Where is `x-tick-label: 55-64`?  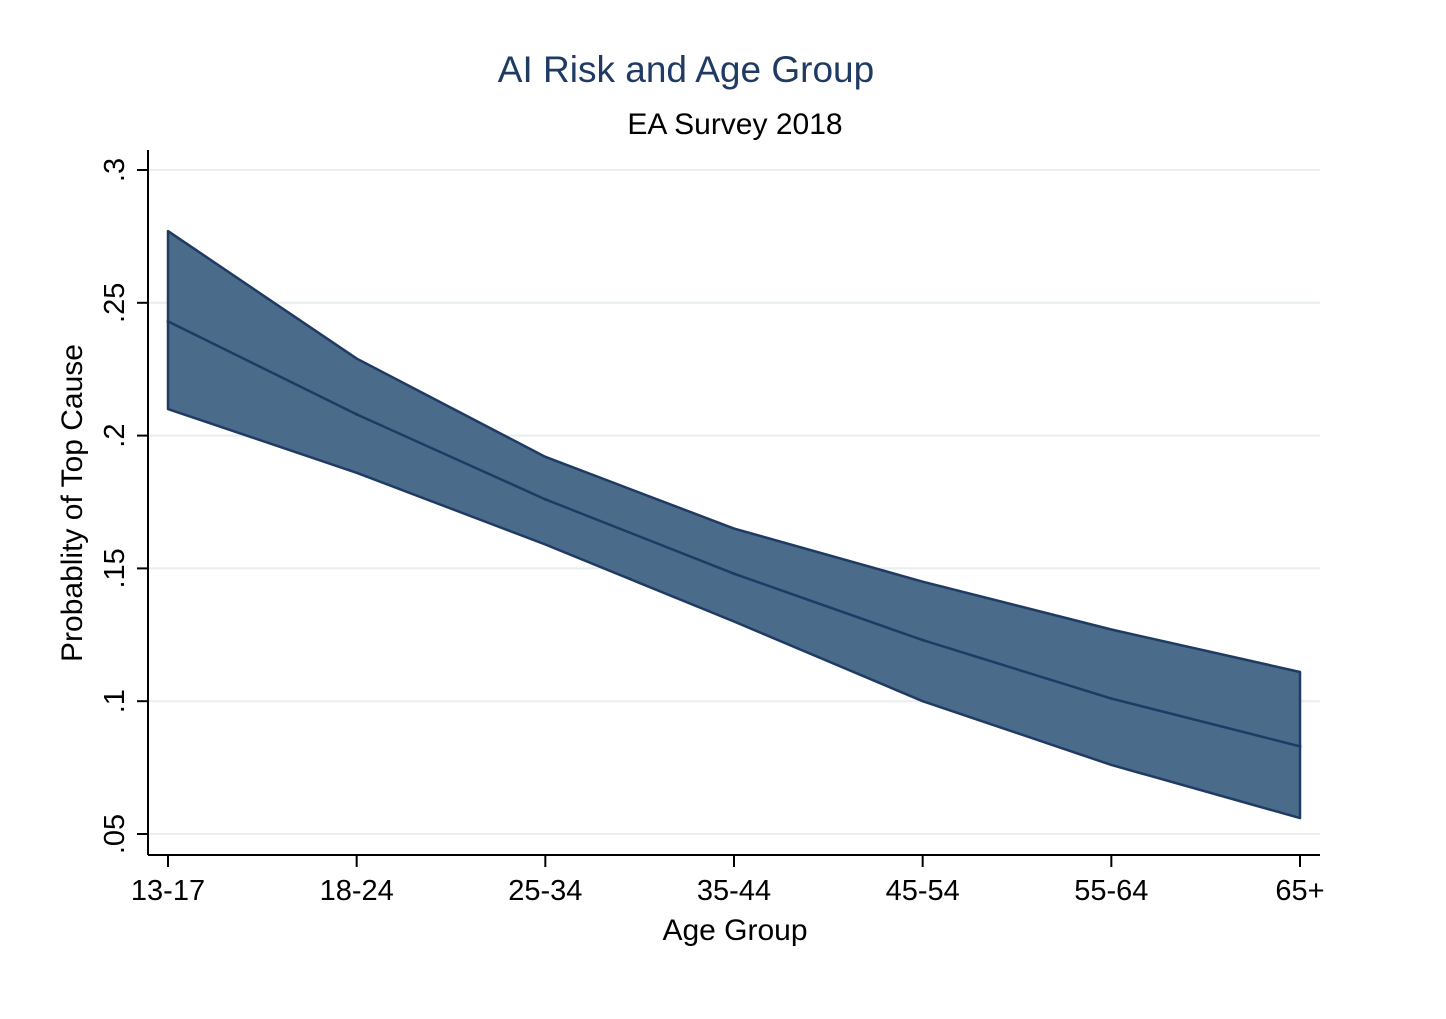
x-tick-label: 55-64 is located at coordinates (1111, 891).